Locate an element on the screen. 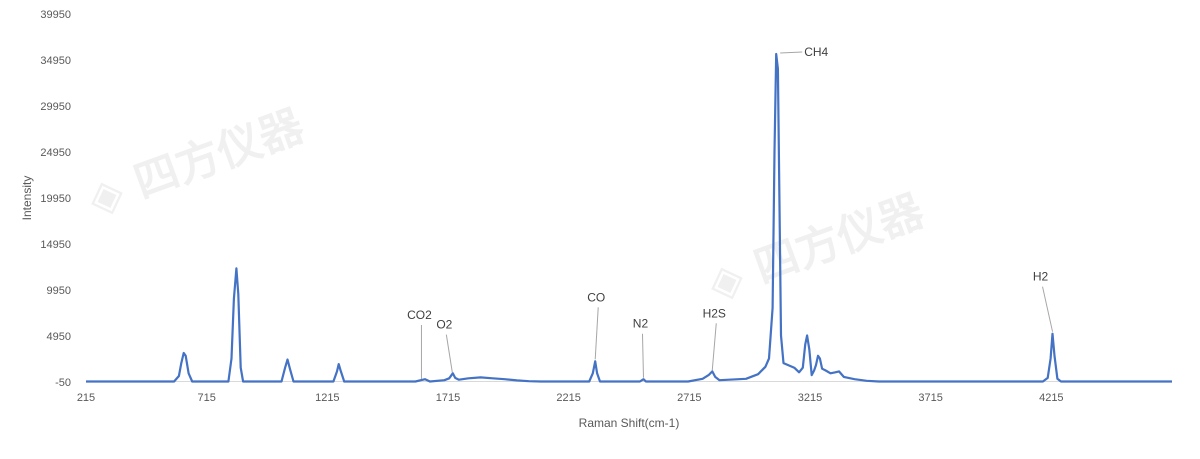 The height and width of the screenshot is (459, 1200). x-tick-label: 3715 is located at coordinates (930, 398).